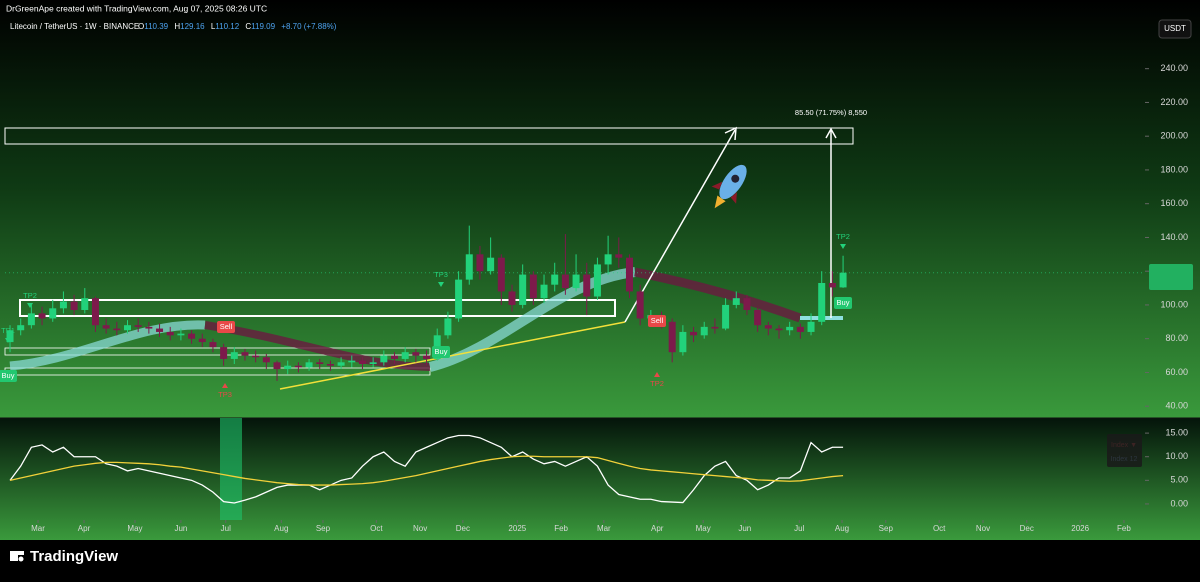 This screenshot has height=582, width=1200. Describe the element at coordinates (263, 26) in the screenshot. I see `close: 119.09` at that location.